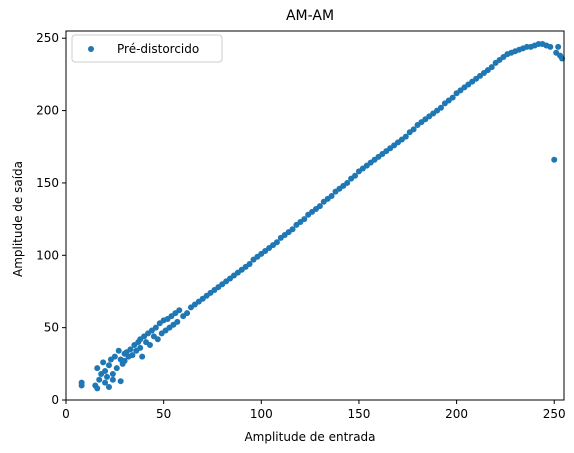 Image resolution: width=574 pixels, height=453 pixels. What do you see at coordinates (47, 255) in the screenshot?
I see `y-tick-label: 100` at bounding box center [47, 255].